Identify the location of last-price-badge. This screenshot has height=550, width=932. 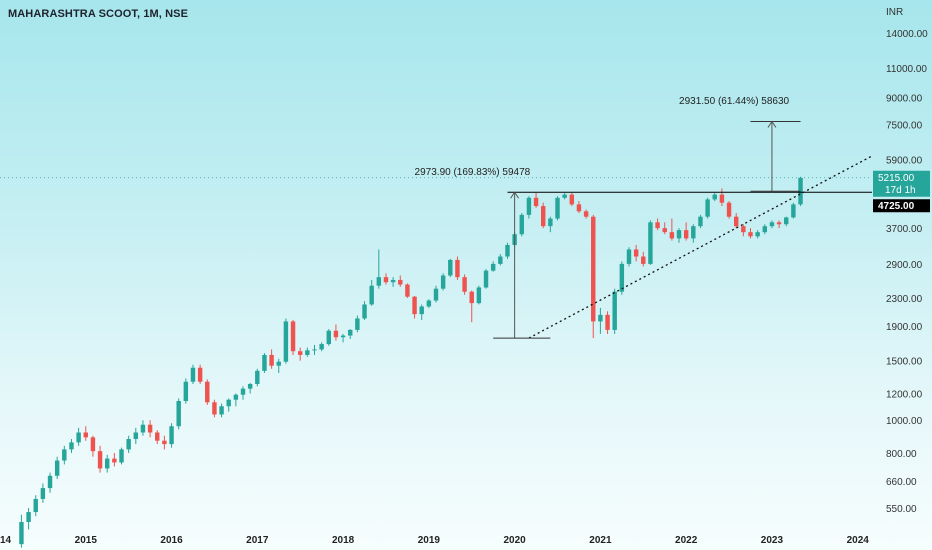
(901, 183).